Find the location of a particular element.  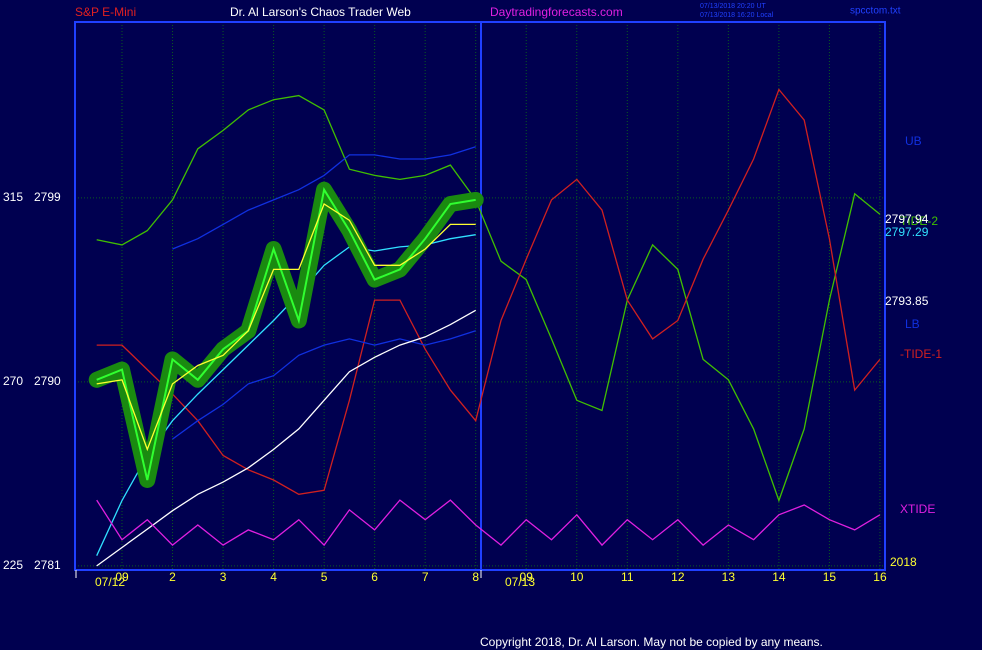

x-tick-label: 10 is located at coordinates (577, 577).